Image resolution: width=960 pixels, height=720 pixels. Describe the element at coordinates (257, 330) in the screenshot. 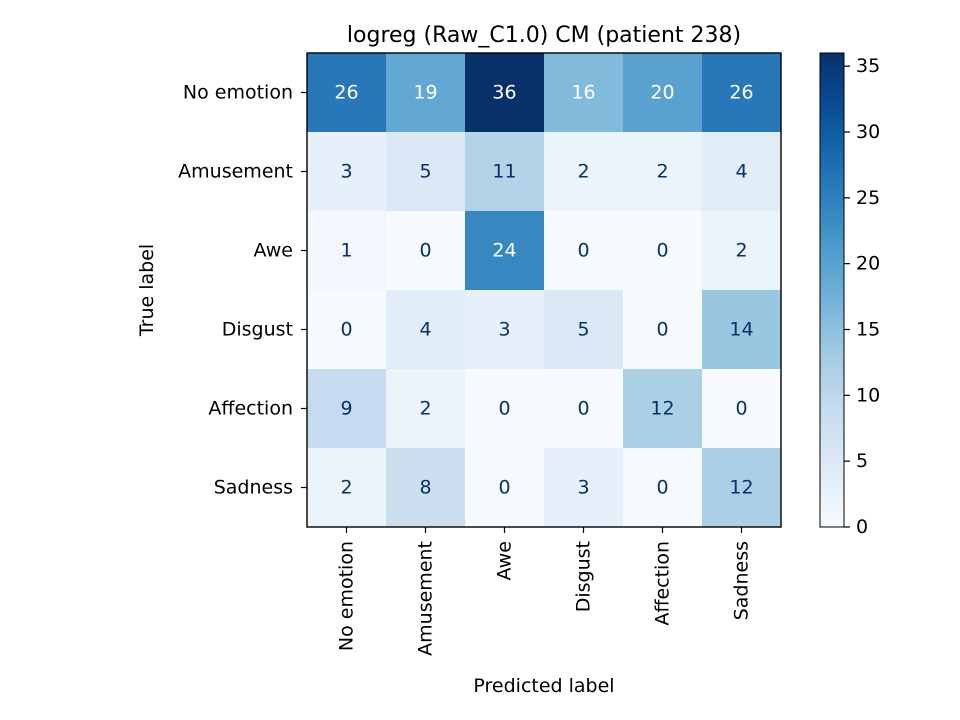

I see `y-tick-label: Disgust` at that location.